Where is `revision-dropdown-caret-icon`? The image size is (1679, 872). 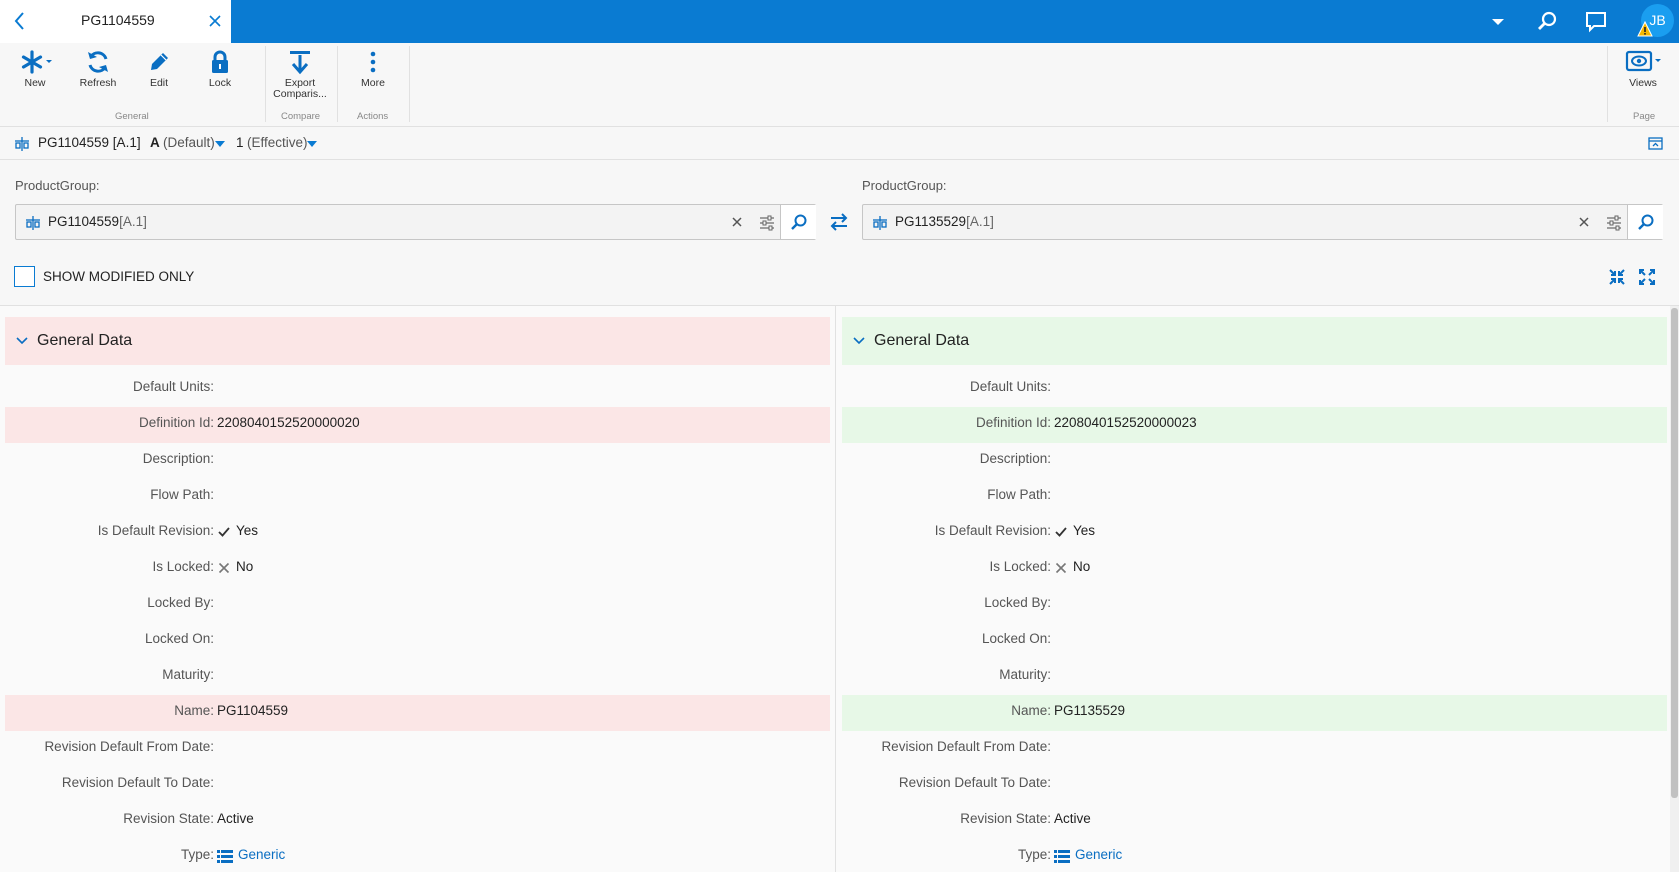
revision-dropdown-caret-icon is located at coordinates (220, 144).